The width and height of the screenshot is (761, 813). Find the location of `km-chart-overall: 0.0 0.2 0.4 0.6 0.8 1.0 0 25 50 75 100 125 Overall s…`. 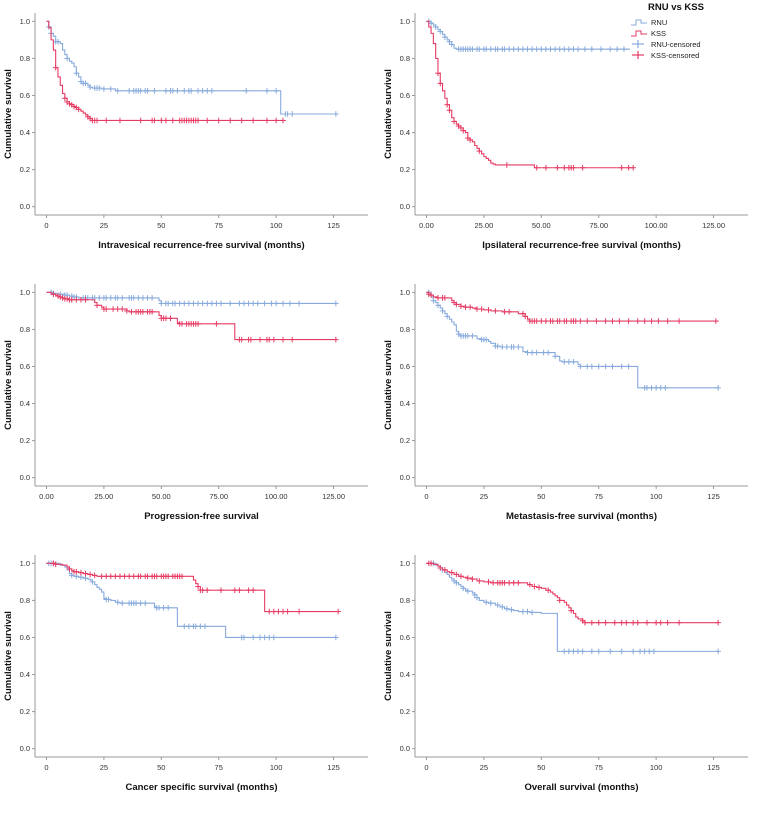

km-chart-overall: 0.0 0.2 0.4 0.6 0.8 1.0 0 25 50 75 100 125 Overall s… is located at coordinates (565, 674).